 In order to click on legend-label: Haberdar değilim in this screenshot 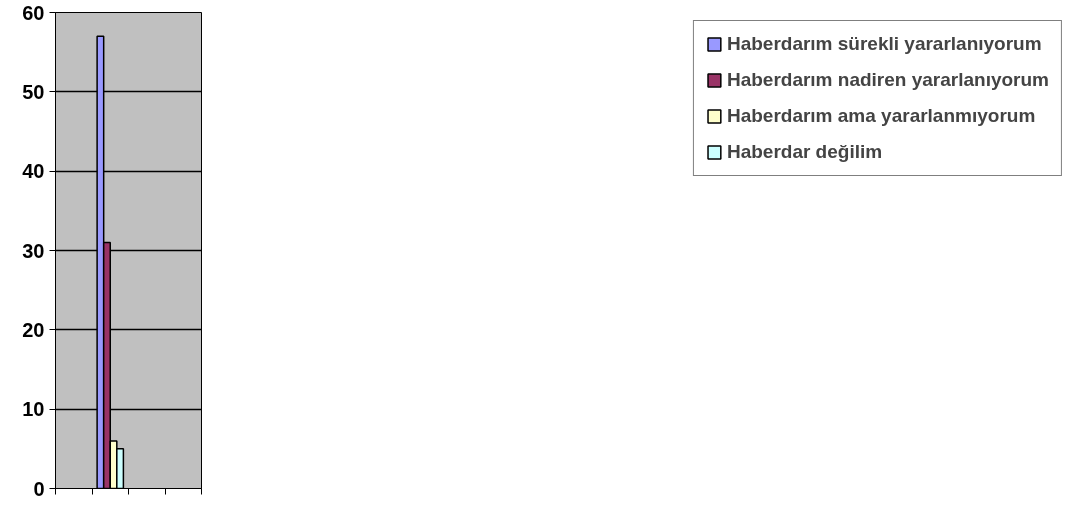, I will do `click(804, 152)`.